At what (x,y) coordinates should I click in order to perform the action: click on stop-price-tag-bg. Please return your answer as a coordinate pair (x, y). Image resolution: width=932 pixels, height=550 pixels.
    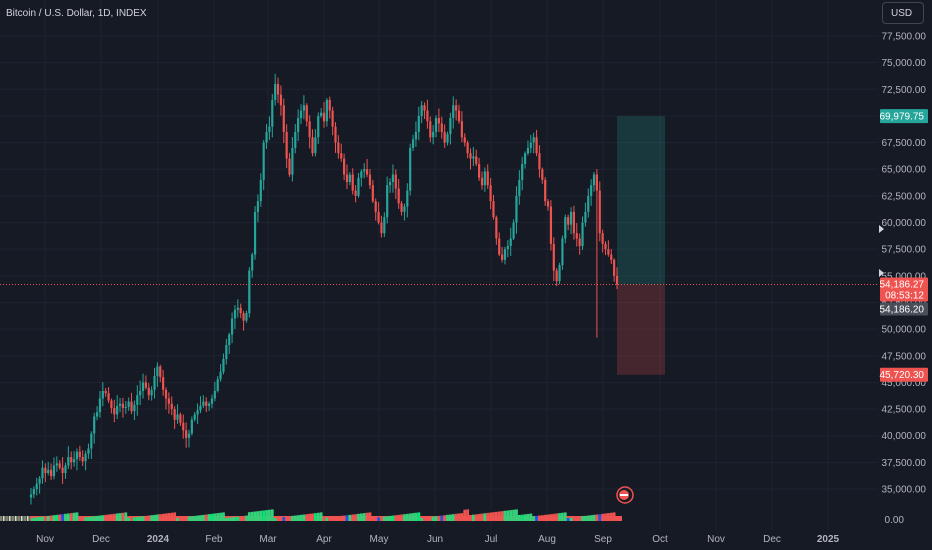
    Looking at the image, I should click on (904, 374).